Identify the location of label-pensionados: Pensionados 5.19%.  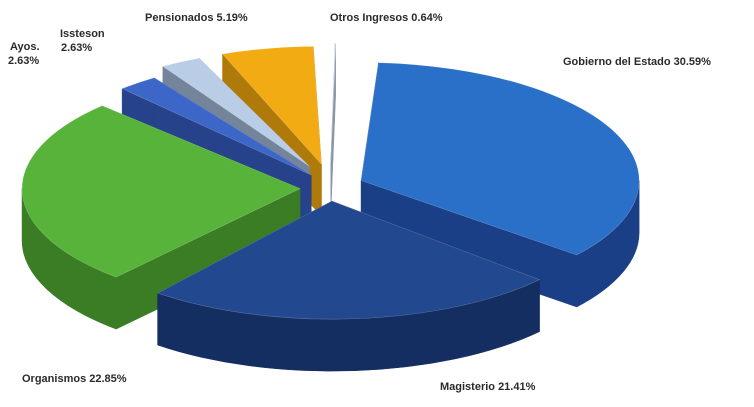
(196, 18).